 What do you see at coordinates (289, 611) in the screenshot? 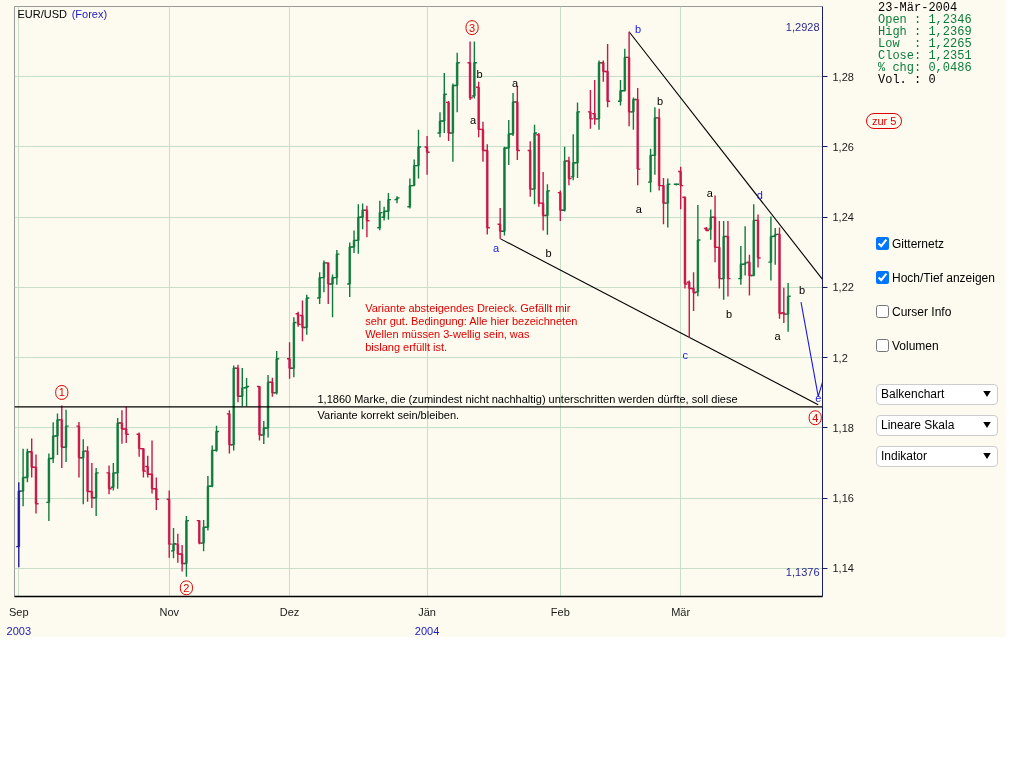
I see `x-tick-label: Dez` at bounding box center [289, 611].